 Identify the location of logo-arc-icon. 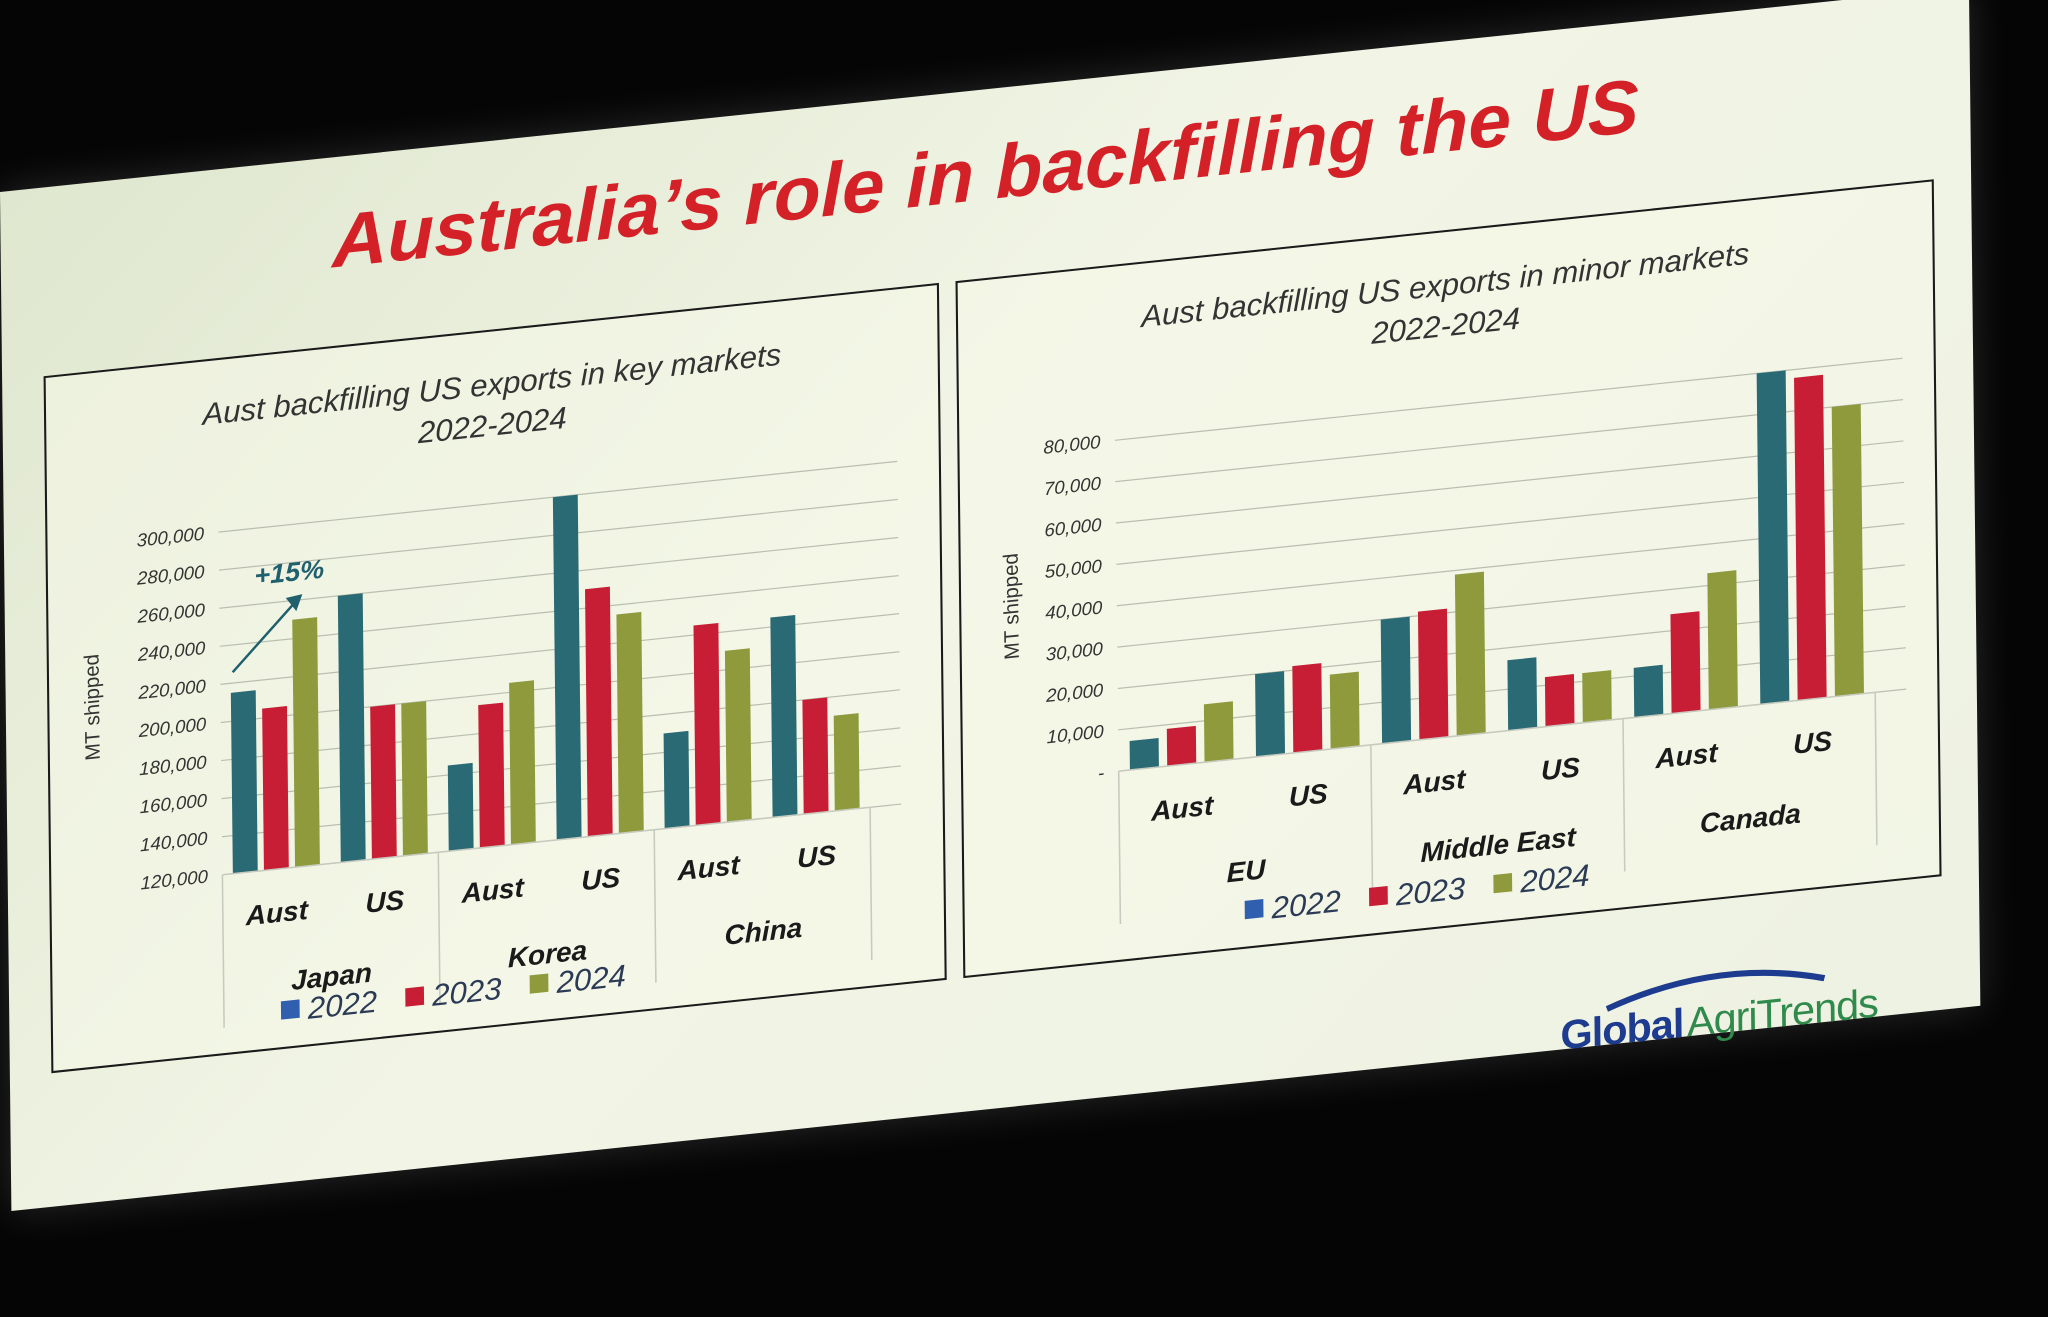
(1715, 990).